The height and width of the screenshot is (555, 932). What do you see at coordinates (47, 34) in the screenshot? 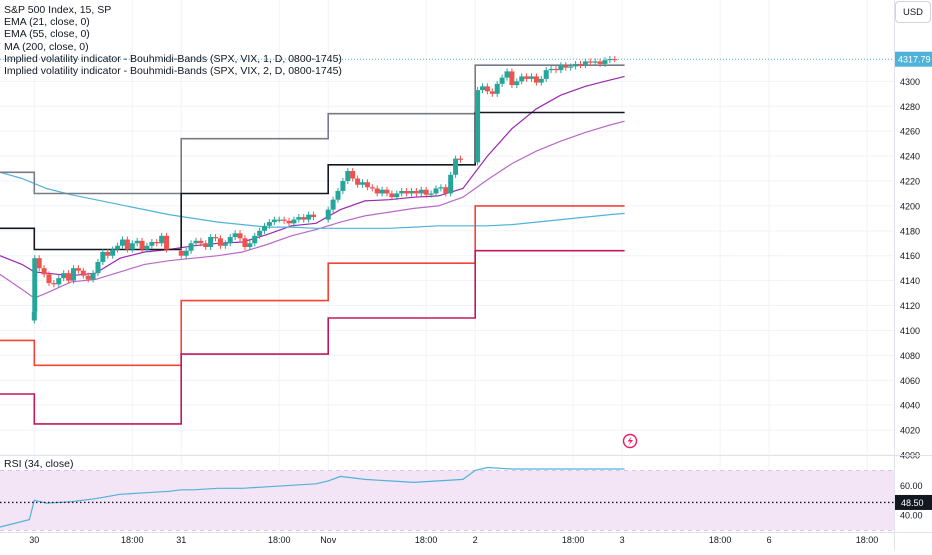
I see `legend-ema55: EMA (55, close, 0)` at bounding box center [47, 34].